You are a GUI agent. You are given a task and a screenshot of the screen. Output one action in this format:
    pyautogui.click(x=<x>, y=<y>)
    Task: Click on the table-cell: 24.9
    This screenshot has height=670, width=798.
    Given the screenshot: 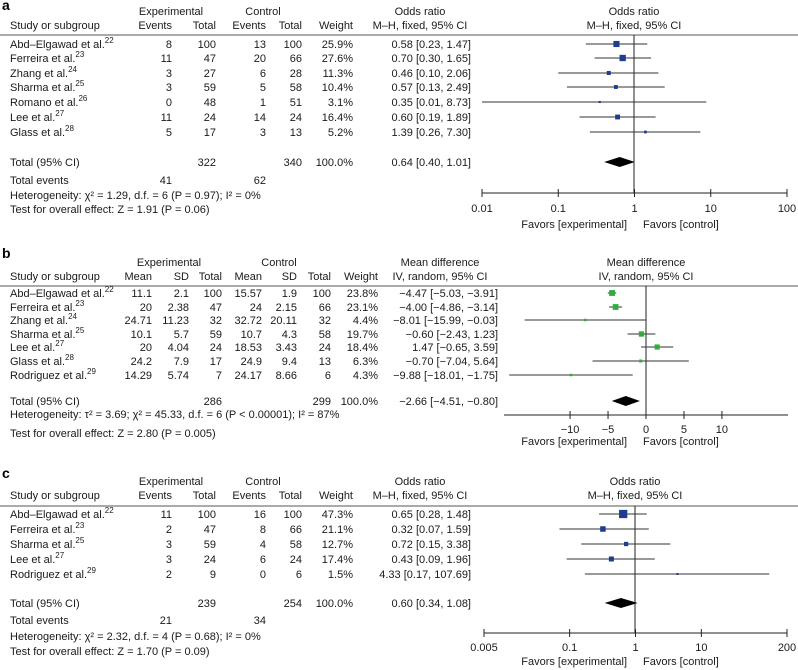 What is the action you would take?
    pyautogui.click(x=251, y=362)
    